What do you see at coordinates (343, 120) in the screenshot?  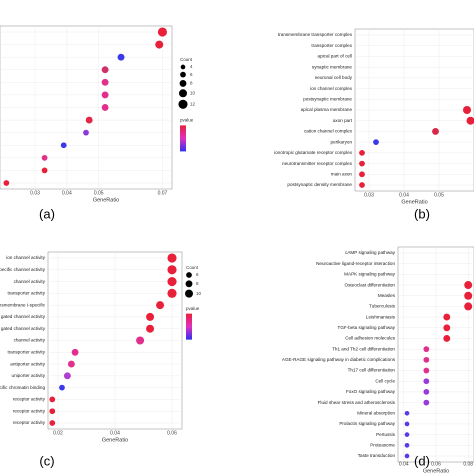 I see `y-tick-label: axon part` at bounding box center [343, 120].